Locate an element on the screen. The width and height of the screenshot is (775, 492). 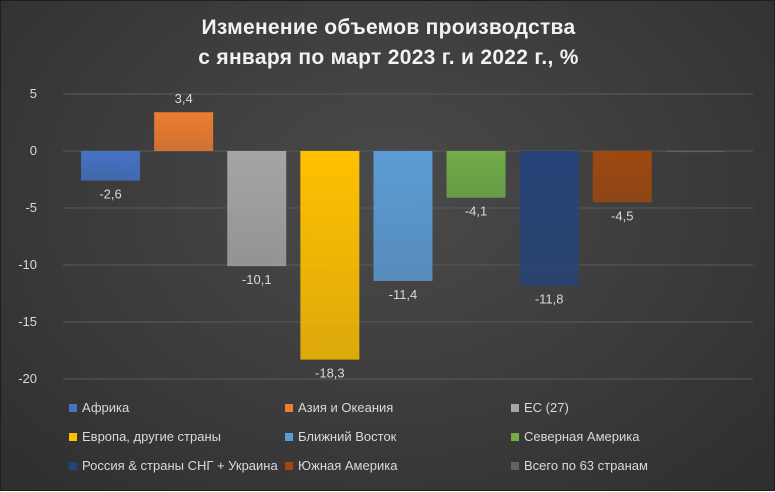
y-tick-label: -10 is located at coordinates (27, 264).